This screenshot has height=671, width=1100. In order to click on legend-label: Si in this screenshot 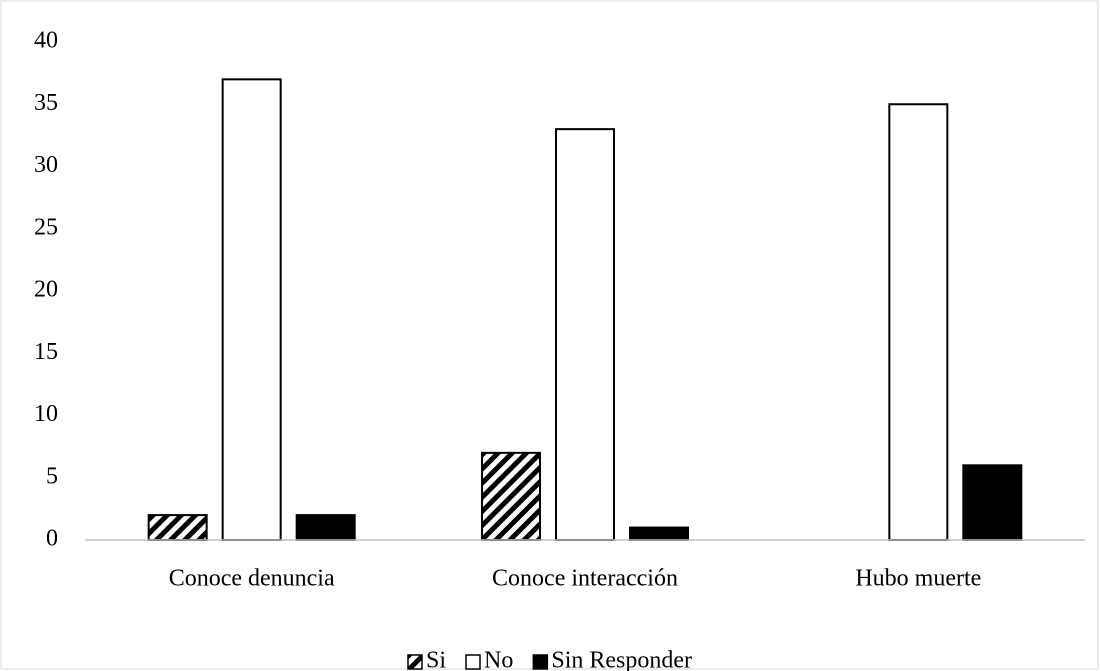, I will do `click(436, 659)`.